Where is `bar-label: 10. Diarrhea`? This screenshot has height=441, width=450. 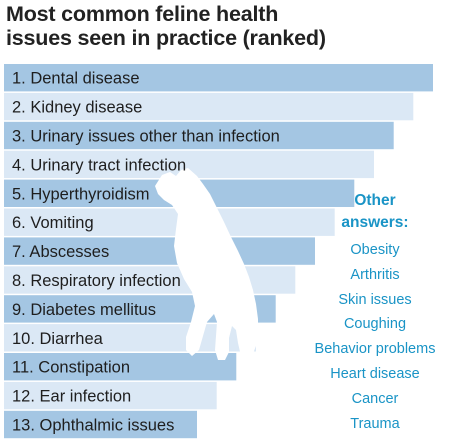
bar-label: 10. Diarrhea is located at coordinates (58, 339).